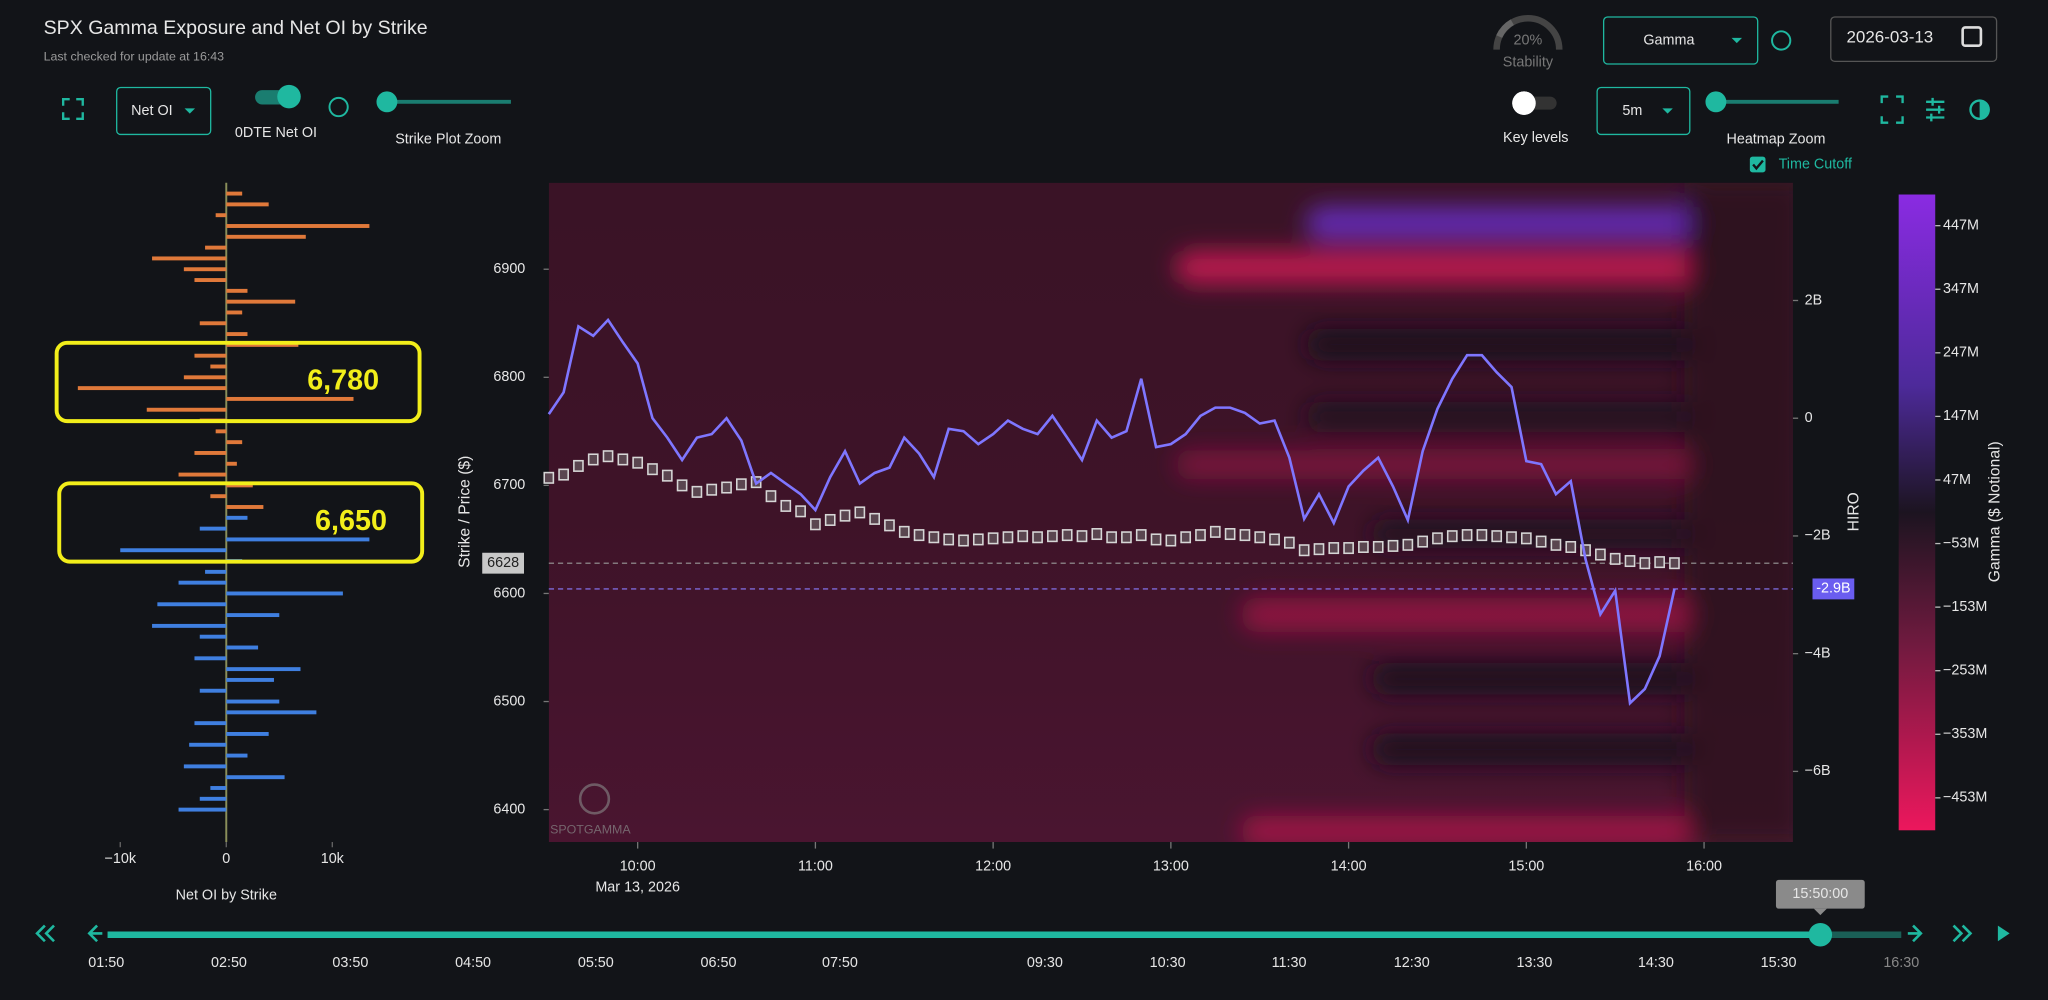  Describe the element at coordinates (95, 933) in the screenshot. I see `back-icon` at that location.